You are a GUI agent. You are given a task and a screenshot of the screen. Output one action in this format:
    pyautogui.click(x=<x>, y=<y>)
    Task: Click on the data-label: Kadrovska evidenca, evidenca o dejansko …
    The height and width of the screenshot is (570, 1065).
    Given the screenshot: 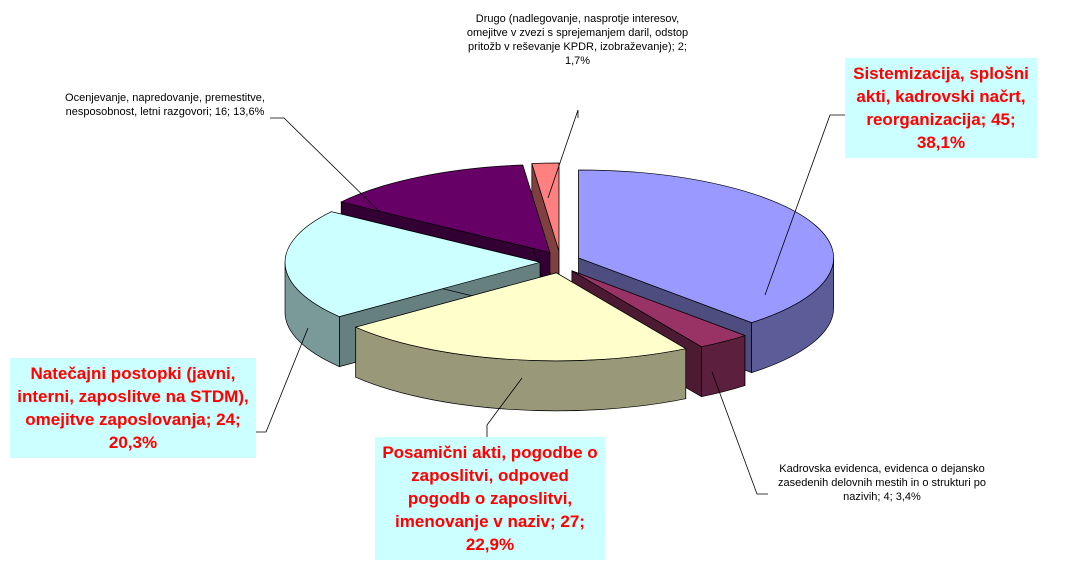 What is the action you would take?
    pyautogui.click(x=882, y=483)
    